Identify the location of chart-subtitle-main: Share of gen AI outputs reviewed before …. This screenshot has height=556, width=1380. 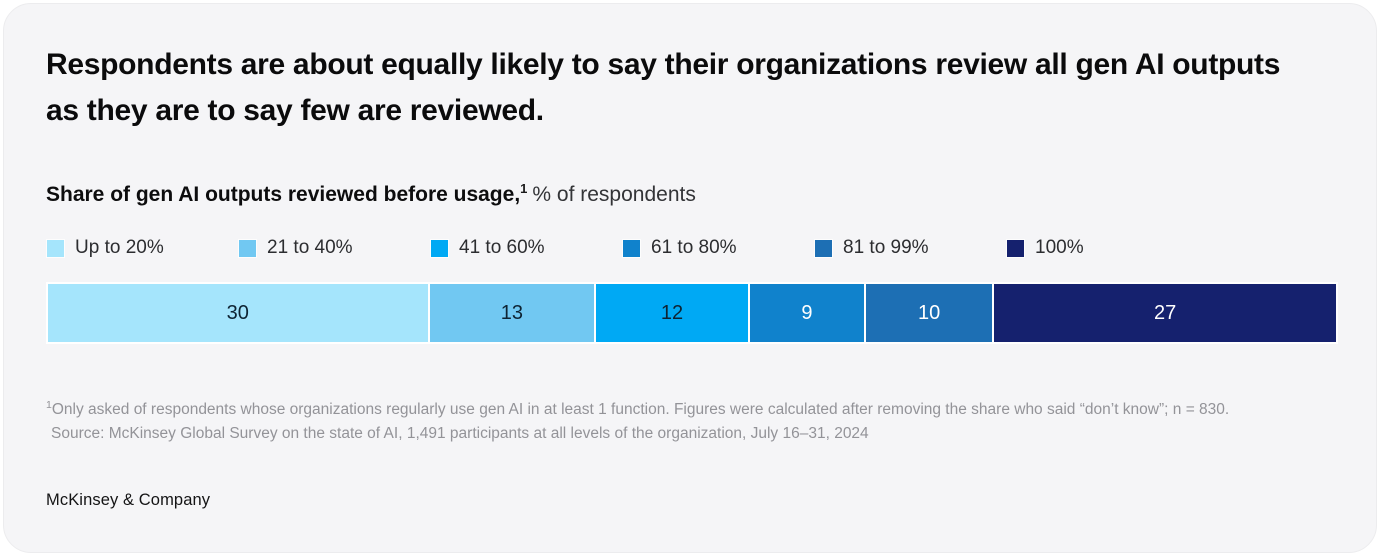
(283, 194).